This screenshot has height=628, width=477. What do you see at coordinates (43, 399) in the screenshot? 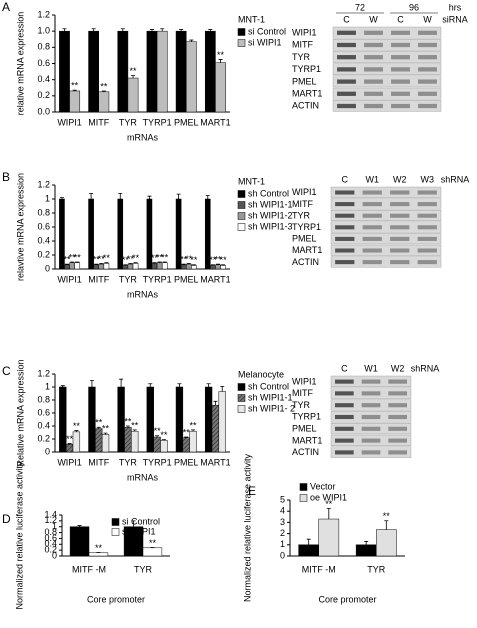
I see `y-tick-label: 0.8` at bounding box center [43, 399].